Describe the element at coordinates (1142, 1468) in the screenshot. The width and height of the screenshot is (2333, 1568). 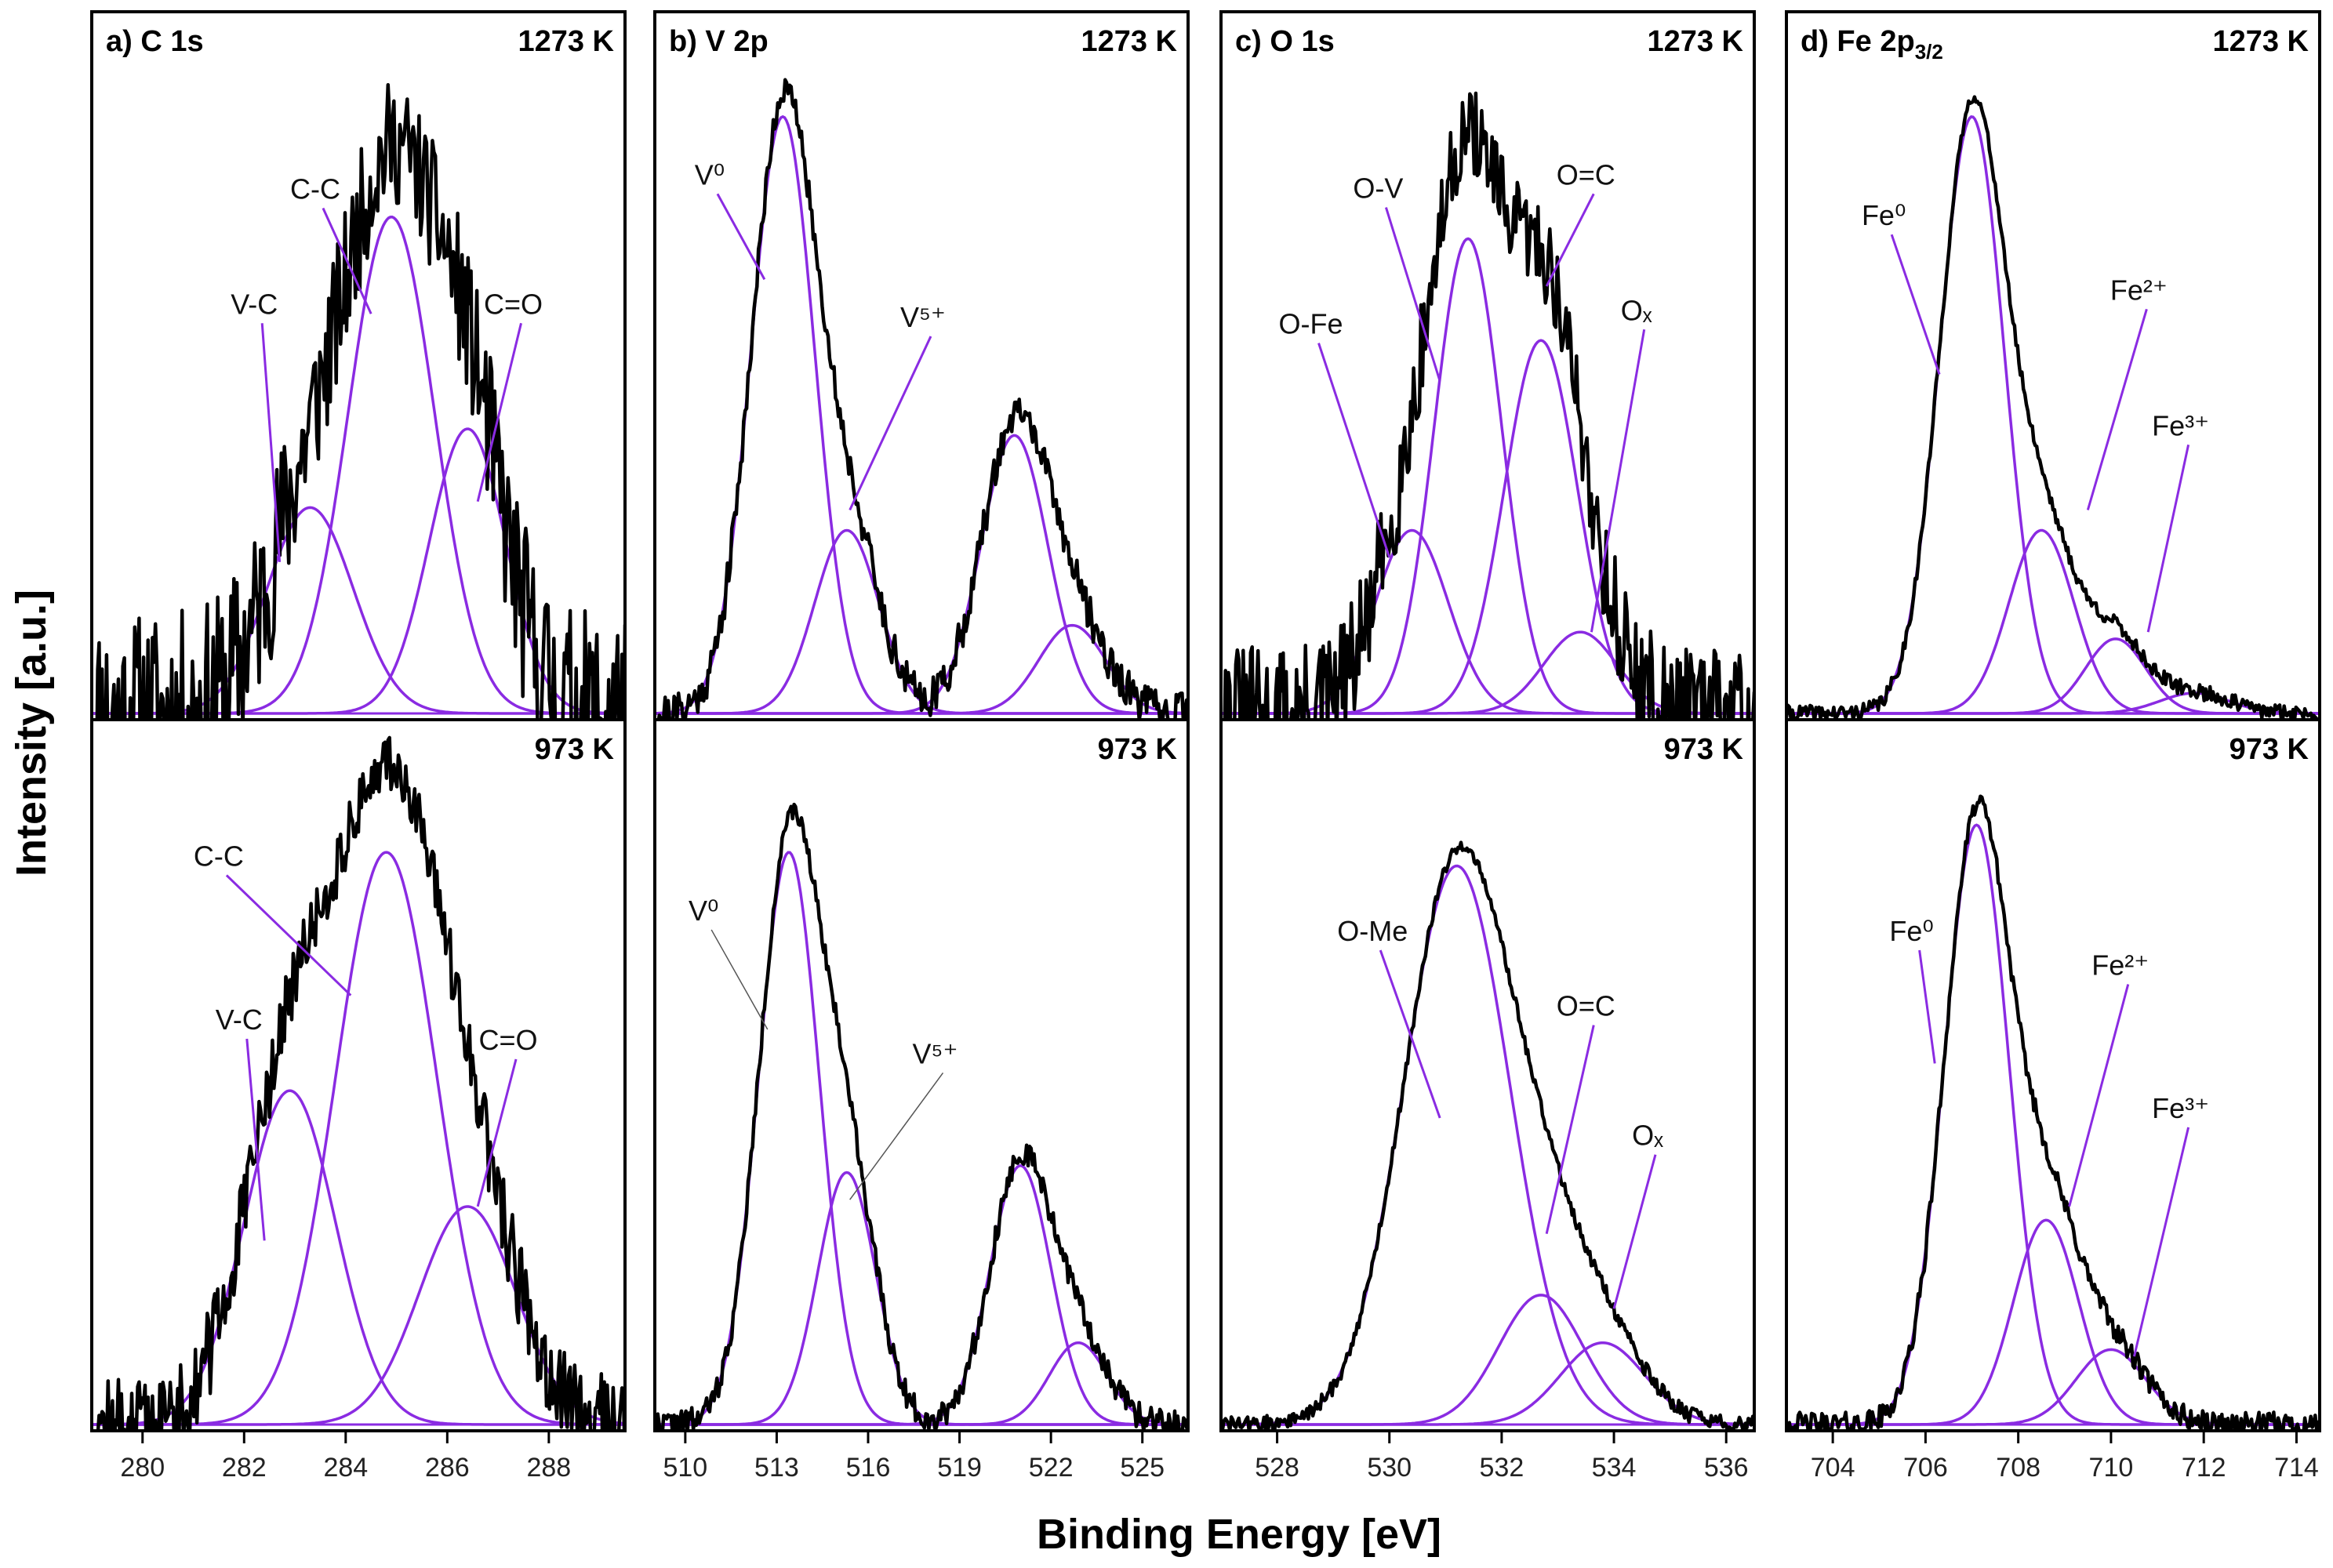
I see `x-tick-label: 525` at that location.